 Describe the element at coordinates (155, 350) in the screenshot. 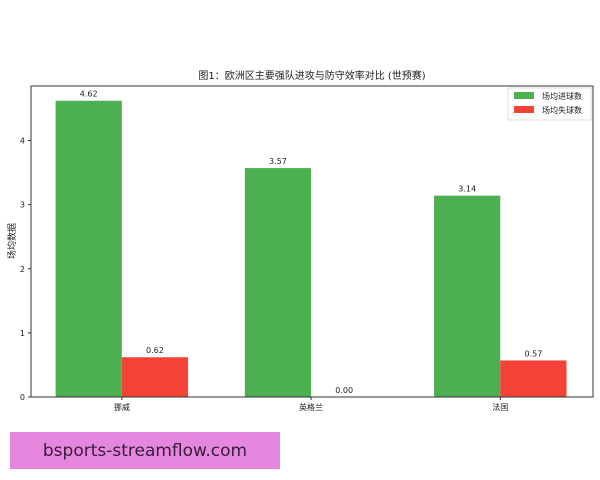

I see `data-label: 0.62` at that location.